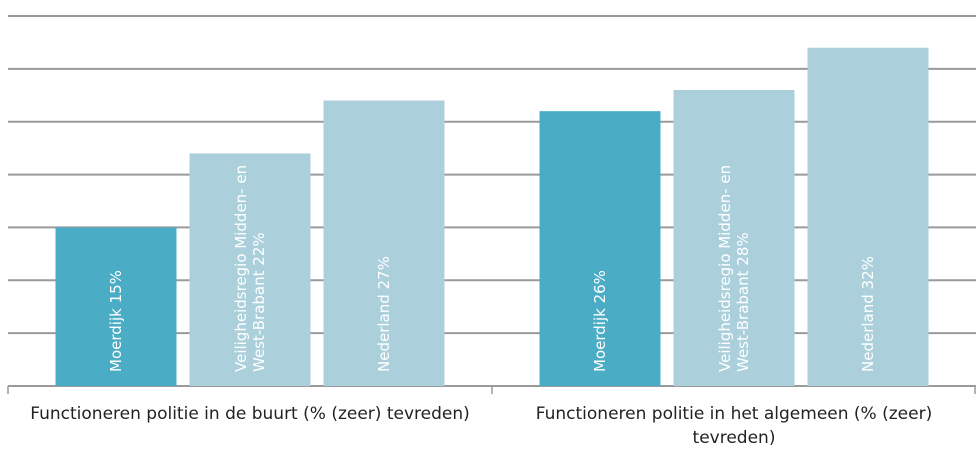  I want to click on value-label: 32%, so click(868, 273).